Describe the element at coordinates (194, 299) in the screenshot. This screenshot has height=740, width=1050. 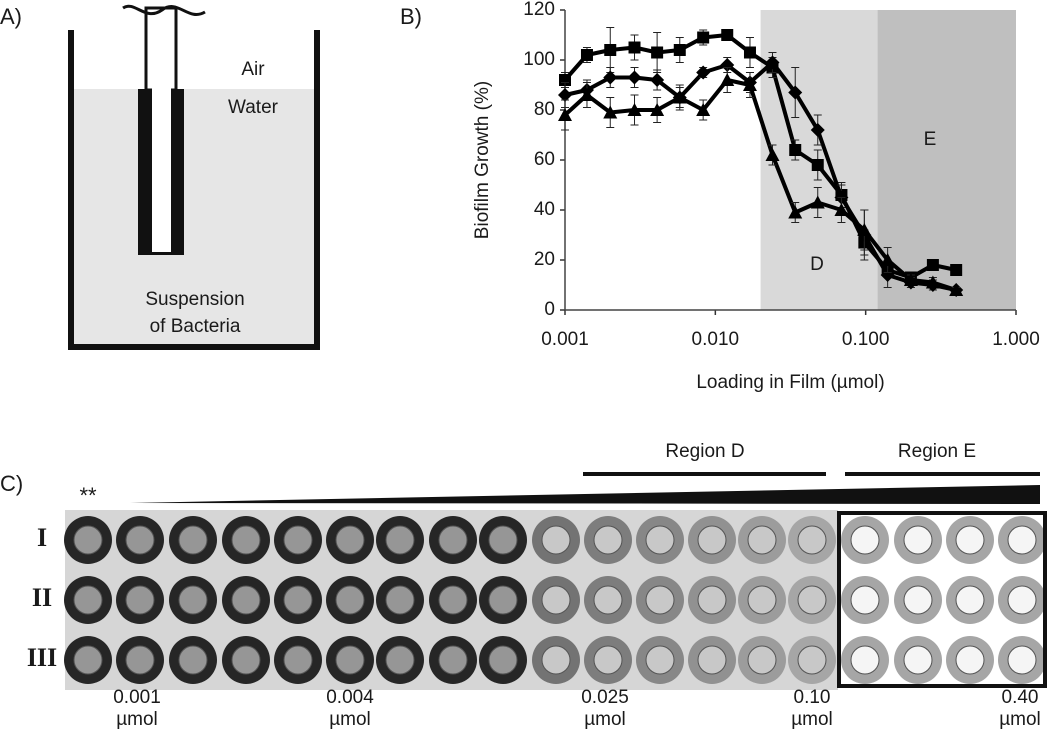
I see `label-suspension: Suspension` at that location.